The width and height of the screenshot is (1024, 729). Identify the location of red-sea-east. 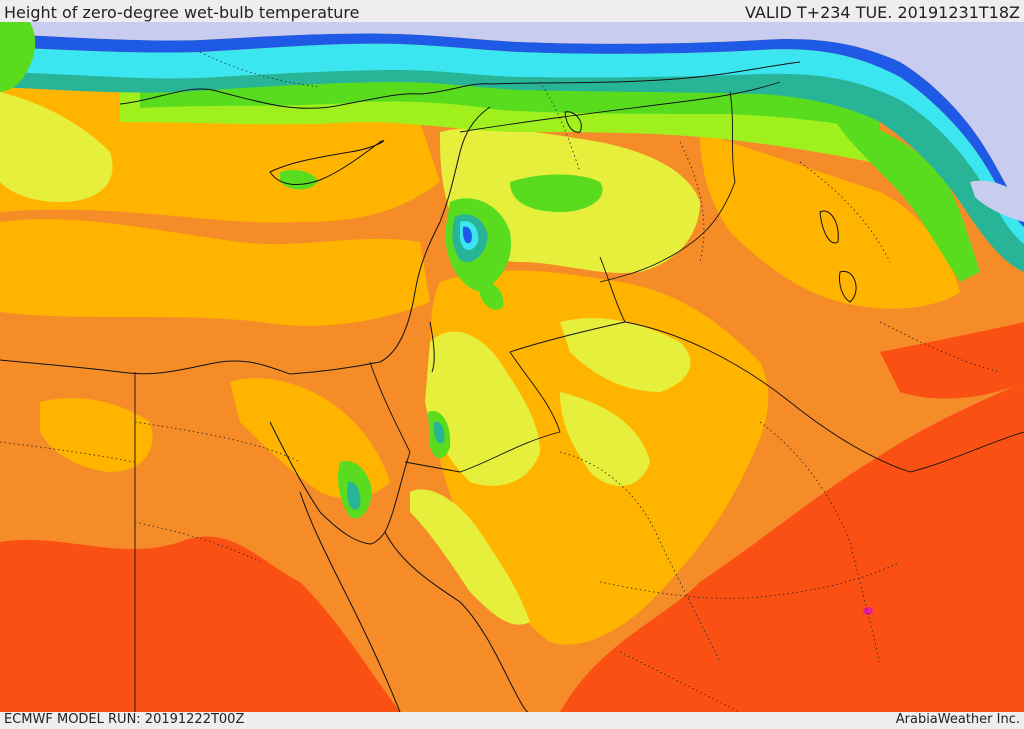
(456, 621).